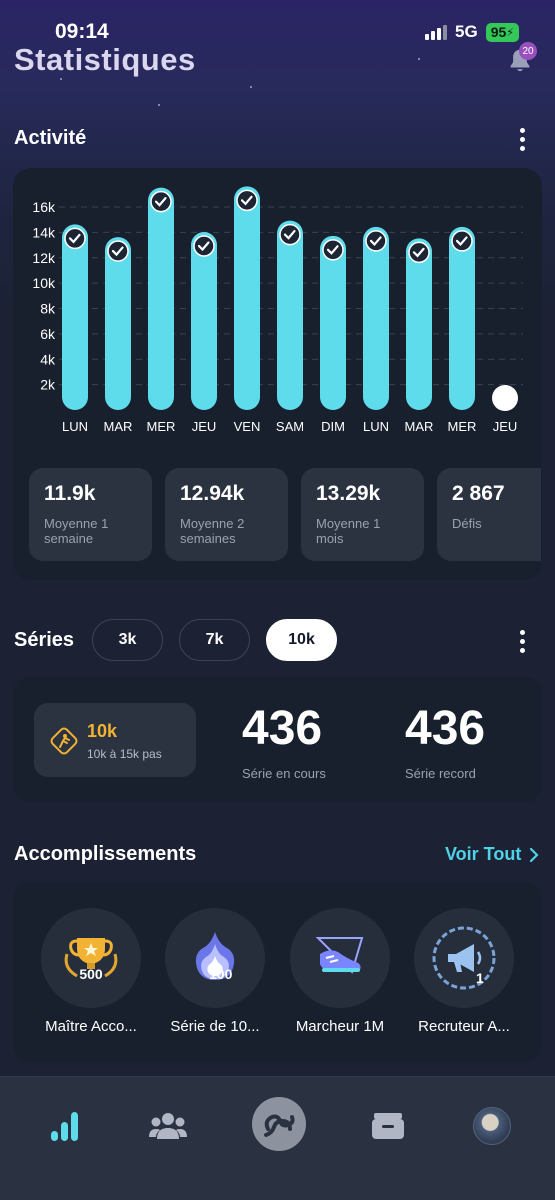 Image resolution: width=555 pixels, height=1200 pixels. What do you see at coordinates (440, 773) in the screenshot?
I see `record-streak-label: Série record` at bounding box center [440, 773].